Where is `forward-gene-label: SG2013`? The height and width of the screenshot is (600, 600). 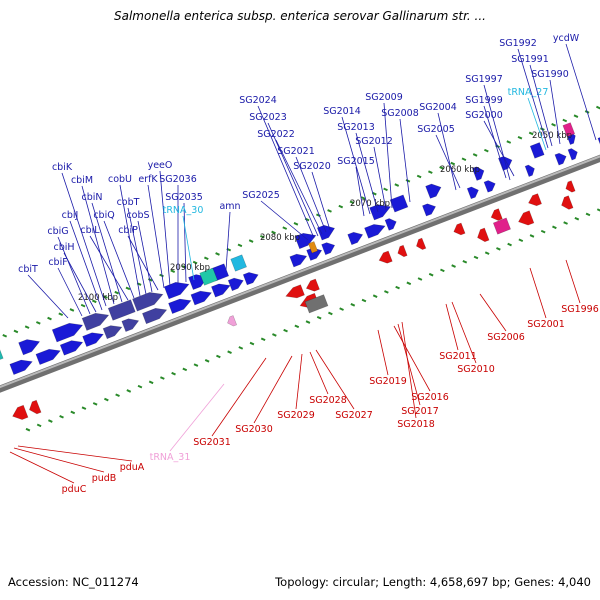 forward-gene-label: SG2013 is located at coordinates (356, 127).